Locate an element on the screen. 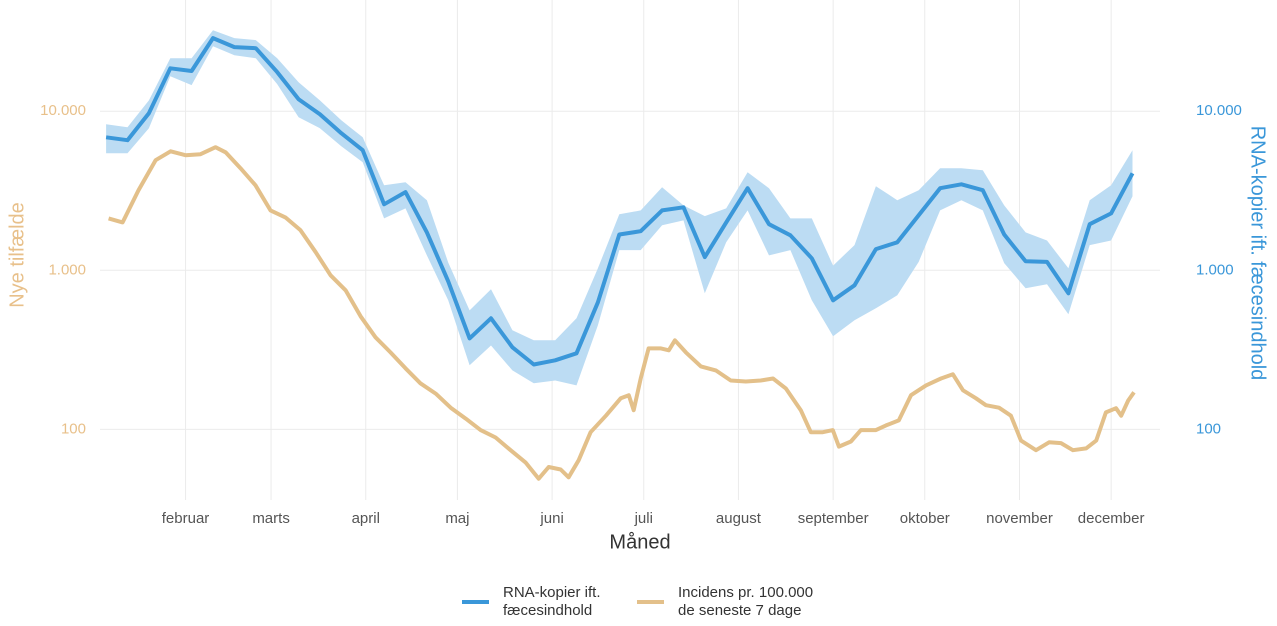  y2-tick-label: 10.000 is located at coordinates (1219, 110).